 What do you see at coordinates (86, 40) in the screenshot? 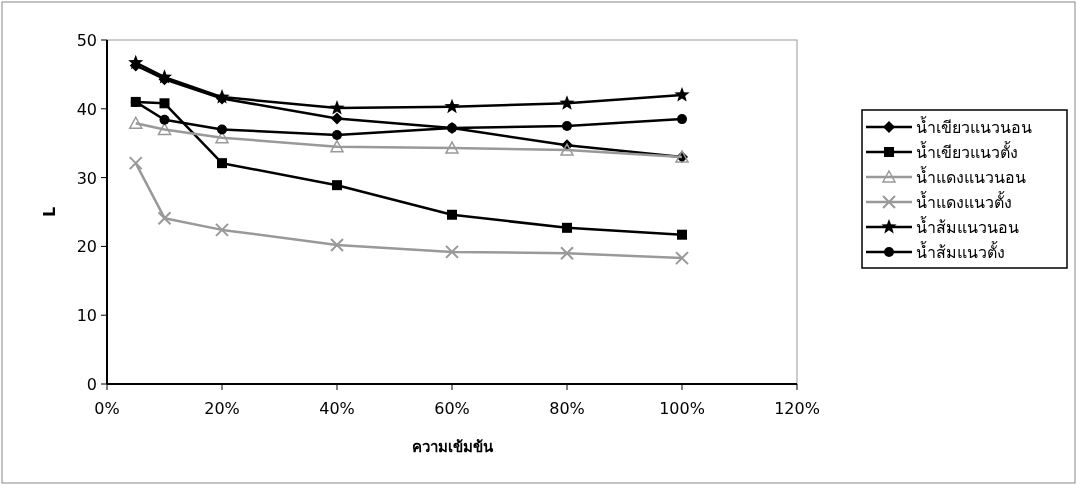
I see `y-tick-label: 50` at bounding box center [86, 40].